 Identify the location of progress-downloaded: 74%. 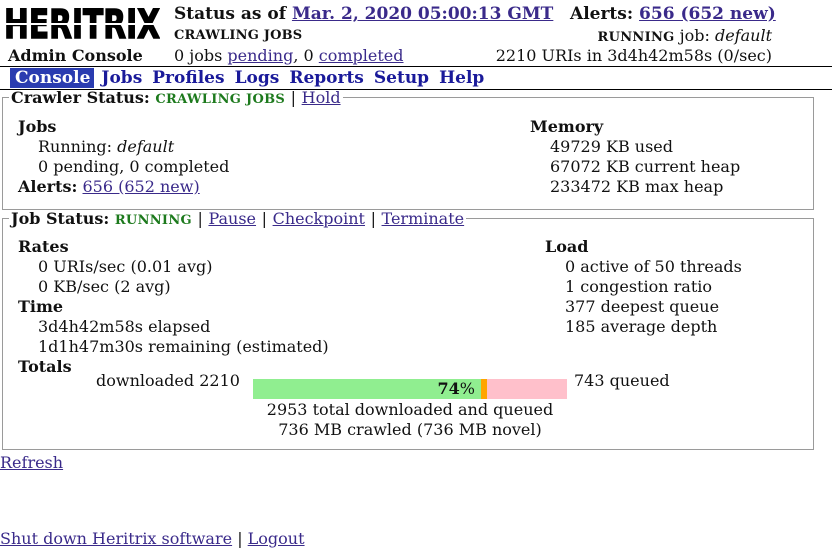
(367, 389).